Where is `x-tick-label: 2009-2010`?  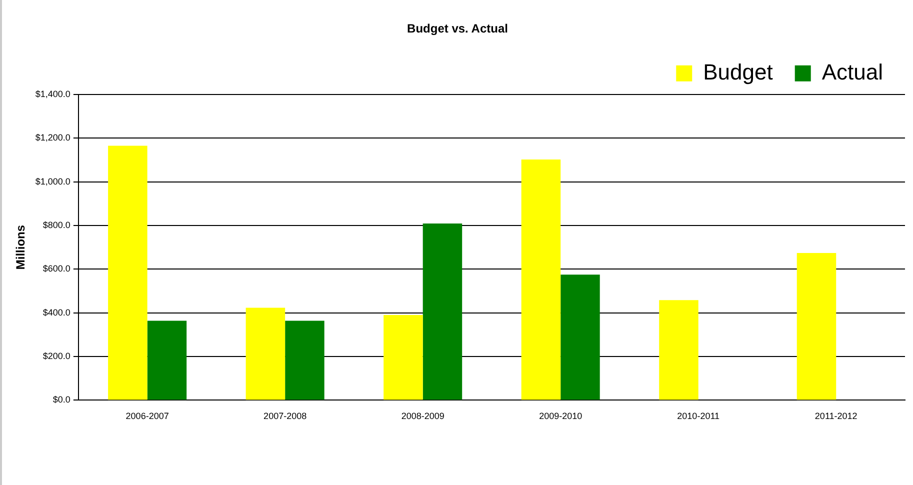 x-tick-label: 2009-2010 is located at coordinates (560, 416).